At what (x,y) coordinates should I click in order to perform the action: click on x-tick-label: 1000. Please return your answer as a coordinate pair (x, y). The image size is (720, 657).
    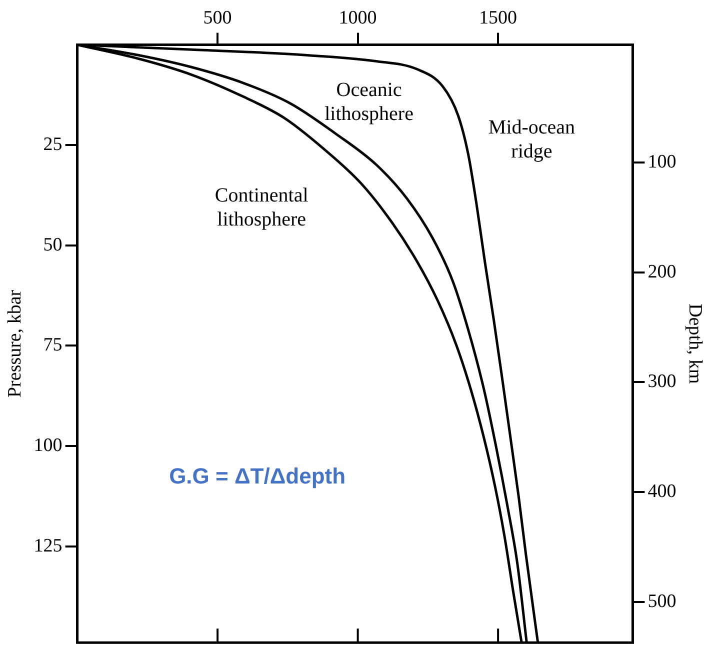
    Looking at the image, I should click on (357, 17).